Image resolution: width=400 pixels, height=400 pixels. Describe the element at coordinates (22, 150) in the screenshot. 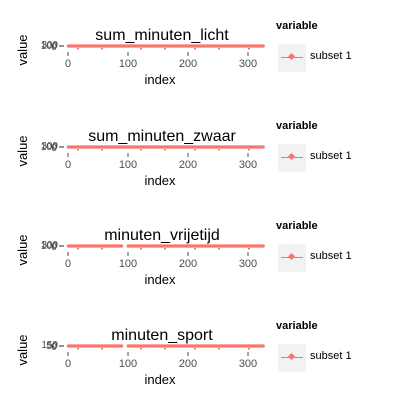

I see `y-axis-label-1: value` at that location.